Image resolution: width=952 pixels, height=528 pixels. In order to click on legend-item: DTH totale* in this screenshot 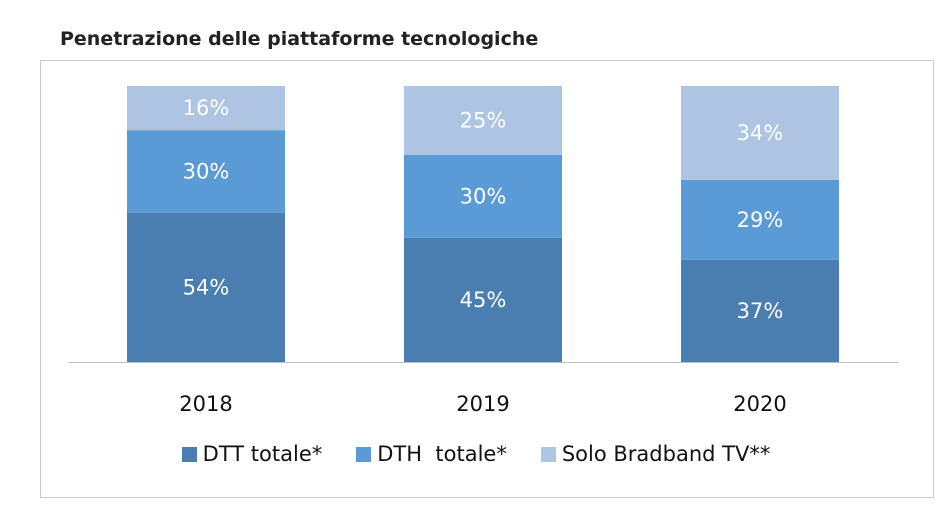, I will do `click(431, 454)`.